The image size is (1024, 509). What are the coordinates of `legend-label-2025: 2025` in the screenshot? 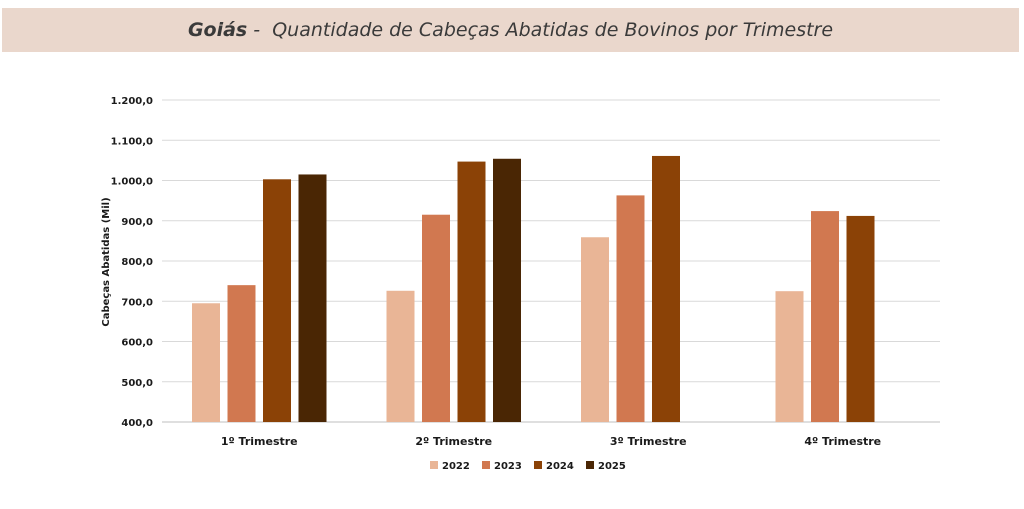 It's located at (612, 466).